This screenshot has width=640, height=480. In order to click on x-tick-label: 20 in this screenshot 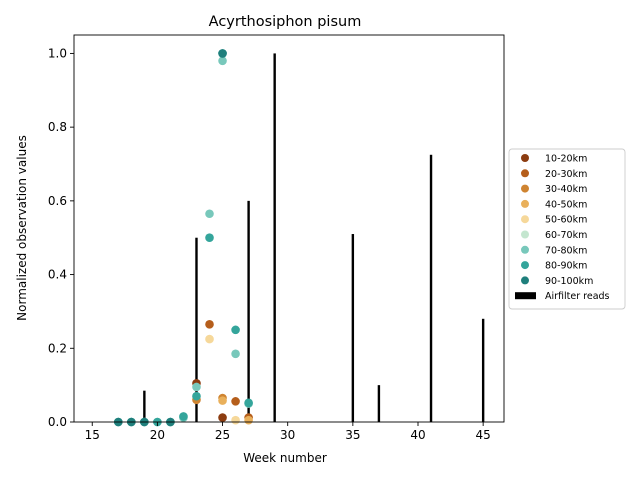, I will do `click(157, 435)`.